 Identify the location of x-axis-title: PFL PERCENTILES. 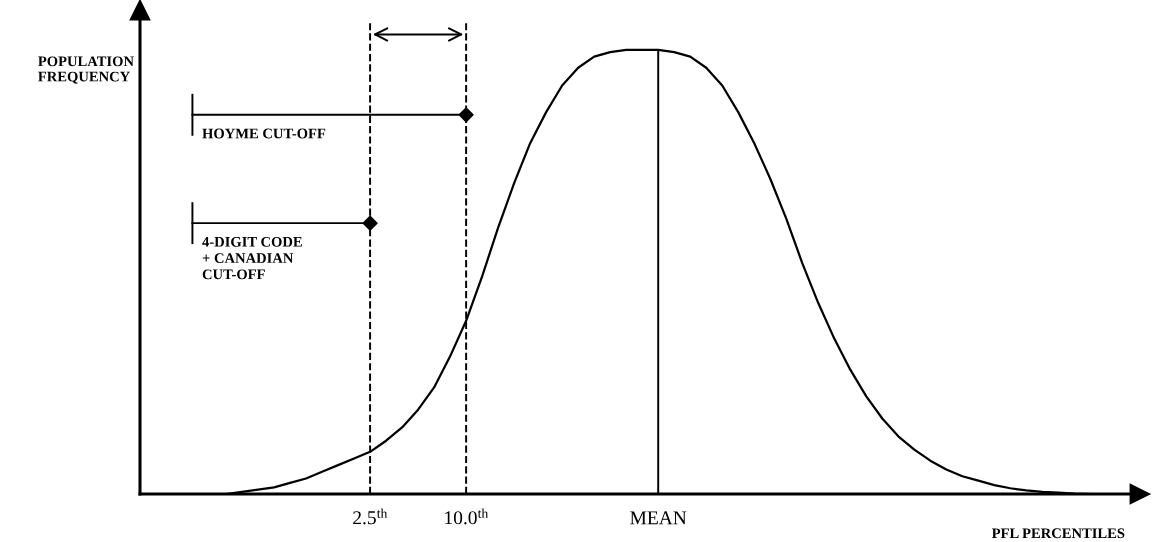
(1058, 533).